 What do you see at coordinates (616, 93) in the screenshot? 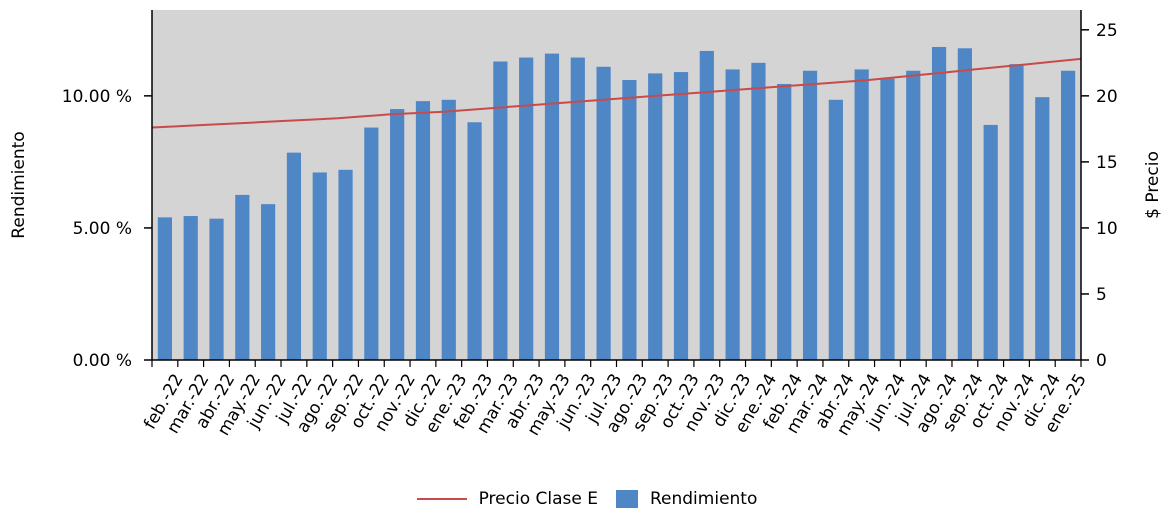
I see `price-line` at bounding box center [616, 93].